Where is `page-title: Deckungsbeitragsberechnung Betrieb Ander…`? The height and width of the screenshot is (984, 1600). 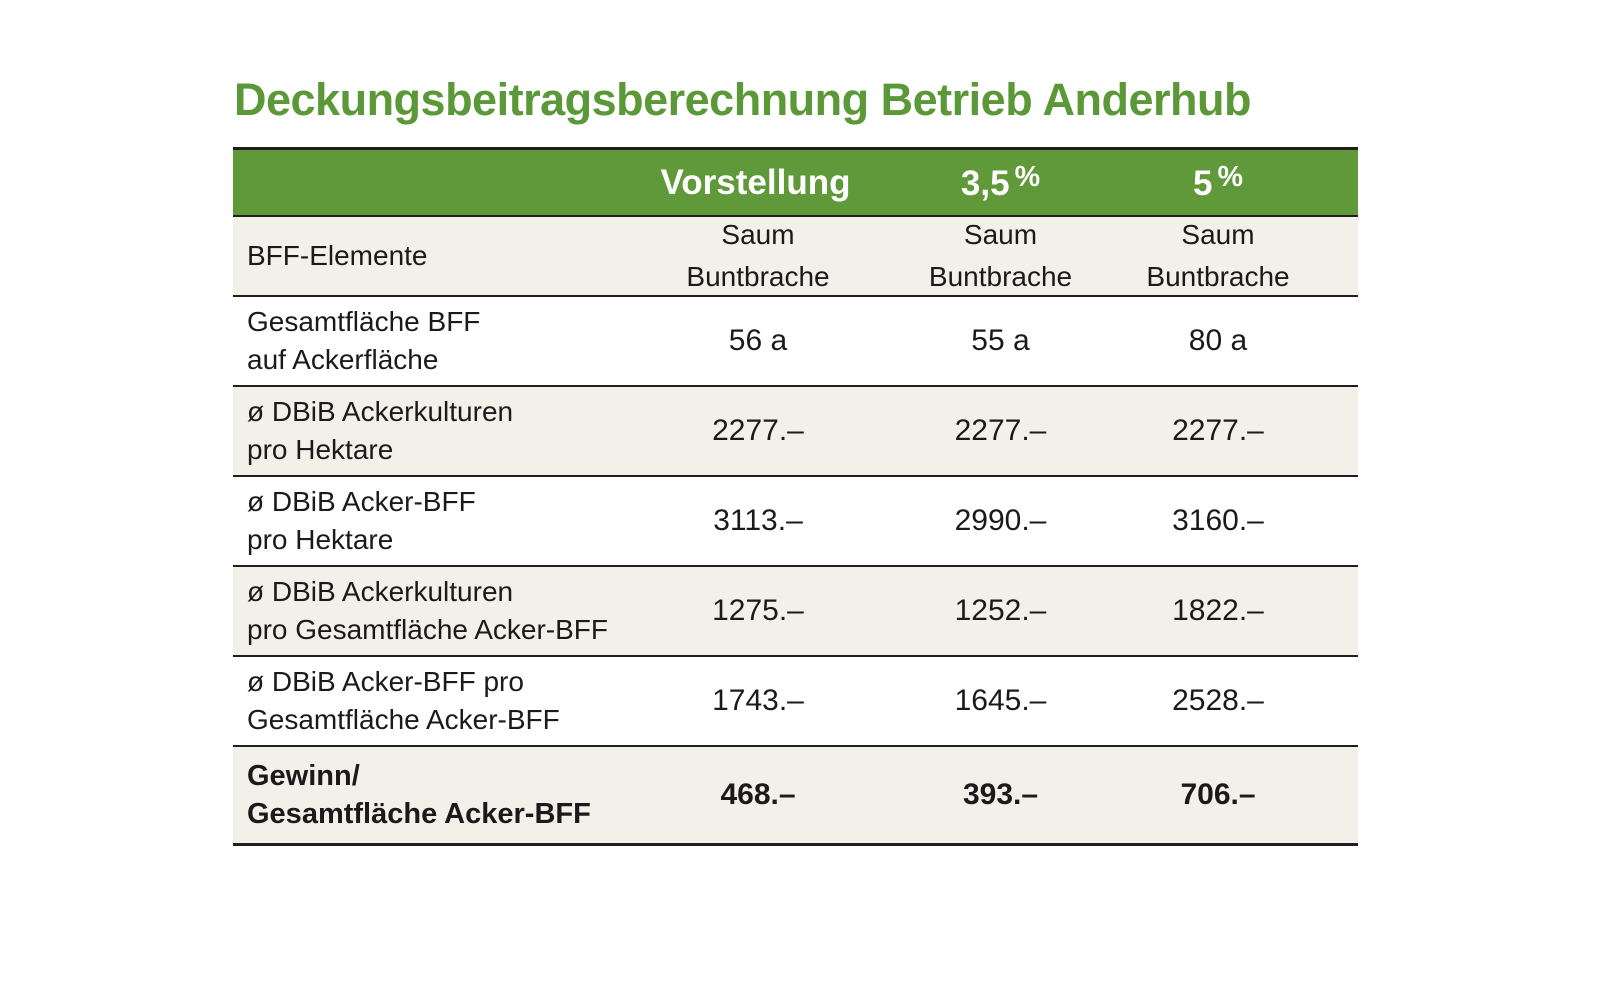
page-title: Deckungsbeitragsberechnung Betrieb Ander… is located at coordinates (743, 99).